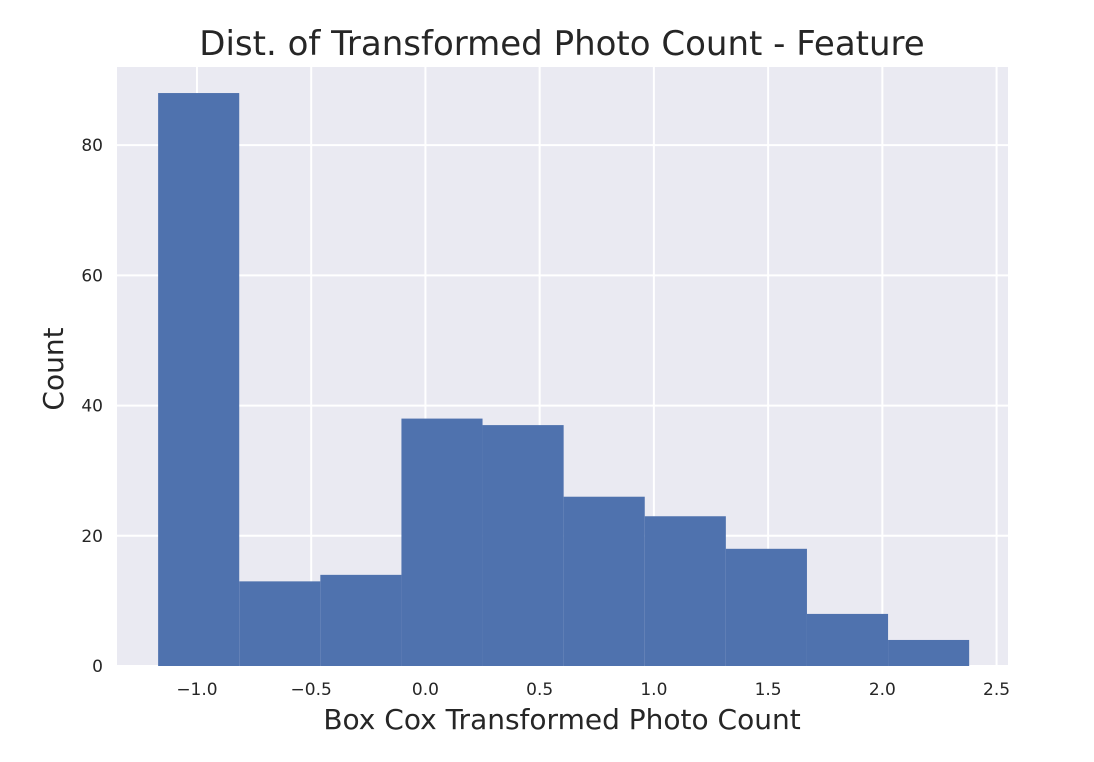 The image size is (1094, 762). What do you see at coordinates (425, 690) in the screenshot?
I see `x-tick-label-2: 0.0` at bounding box center [425, 690].